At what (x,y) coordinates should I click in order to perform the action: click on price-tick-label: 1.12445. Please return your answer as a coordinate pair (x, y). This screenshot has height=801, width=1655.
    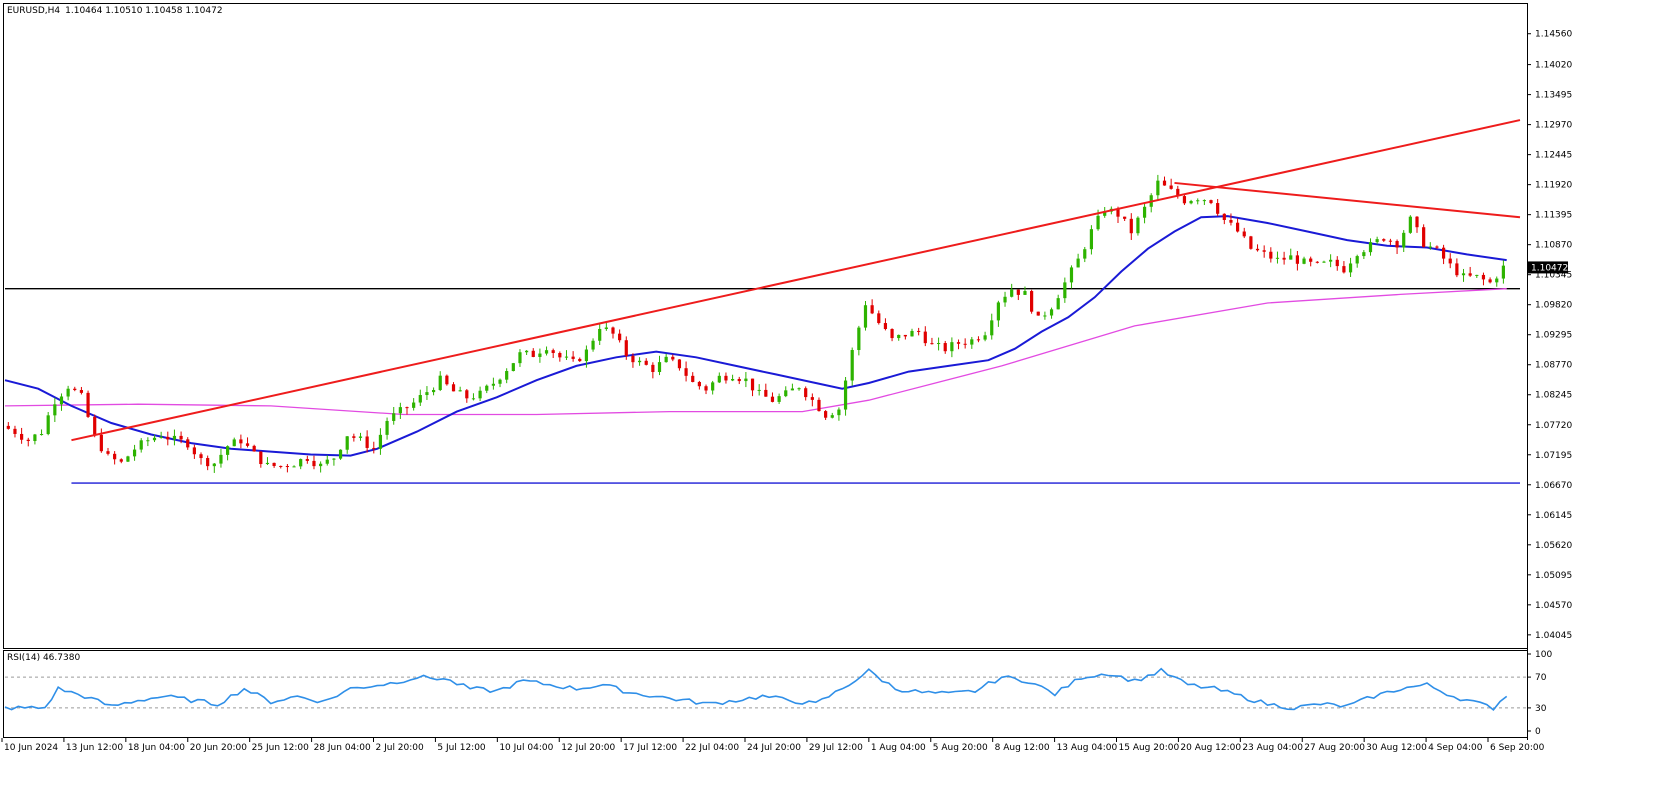
    Looking at the image, I should click on (1553, 156).